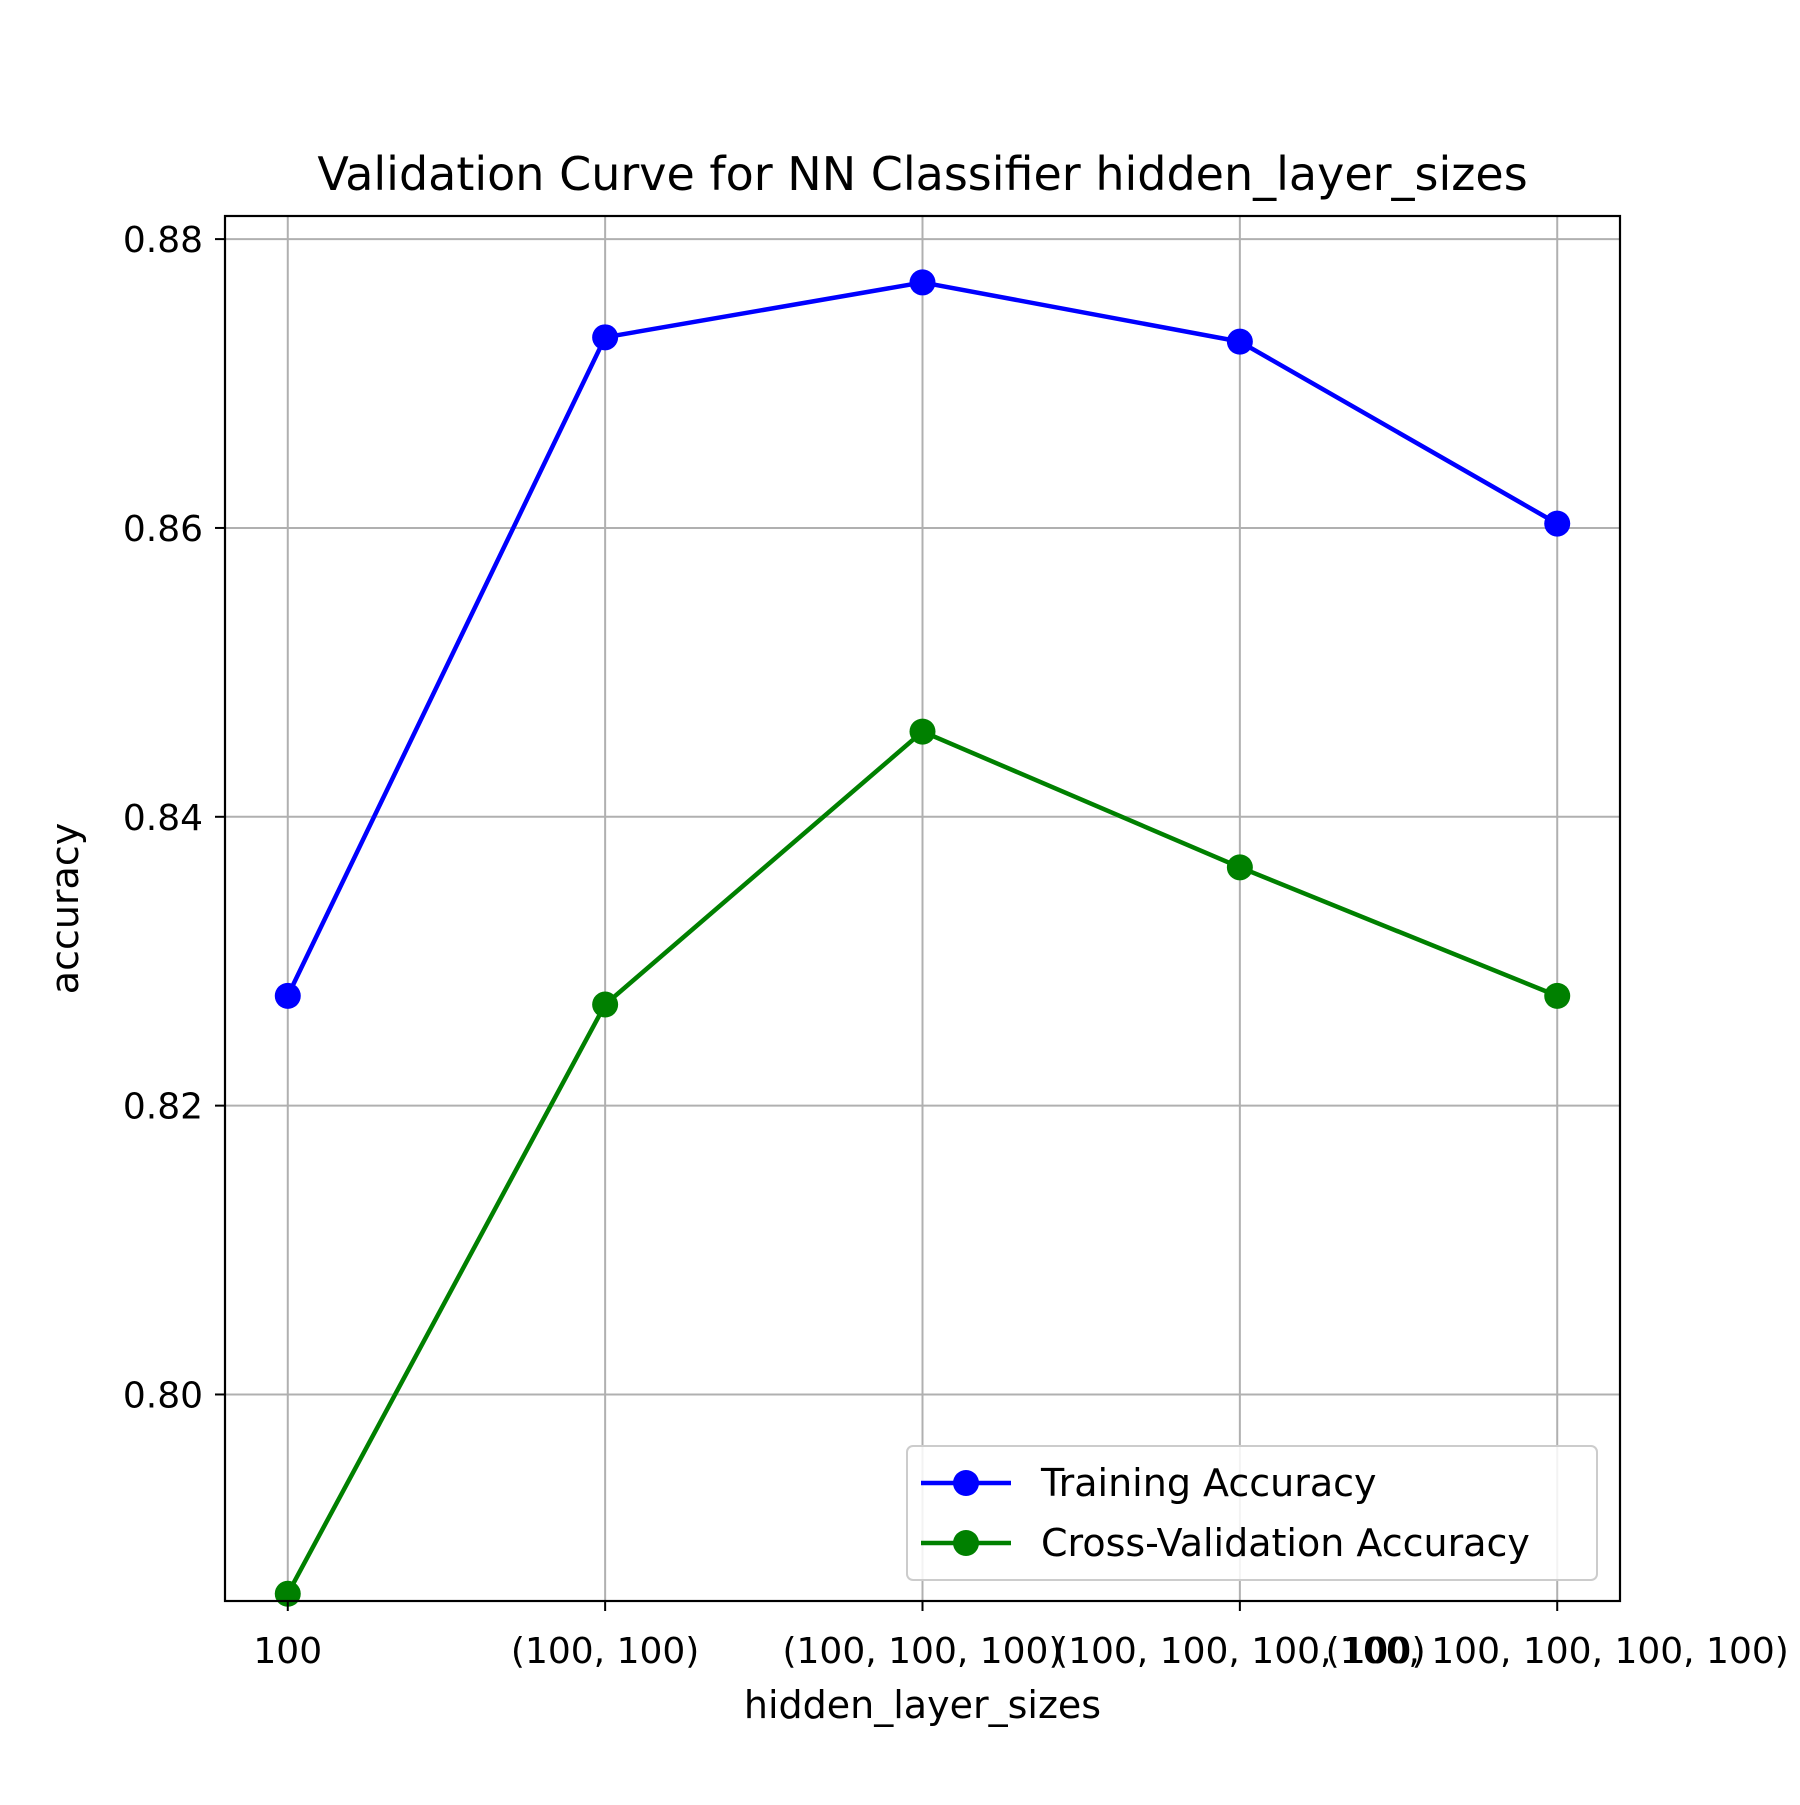  What do you see at coordinates (1557, 1651) in the screenshot?
I see `x-tick-label: (100, 100, 100, 100, 100)` at bounding box center [1557, 1651].